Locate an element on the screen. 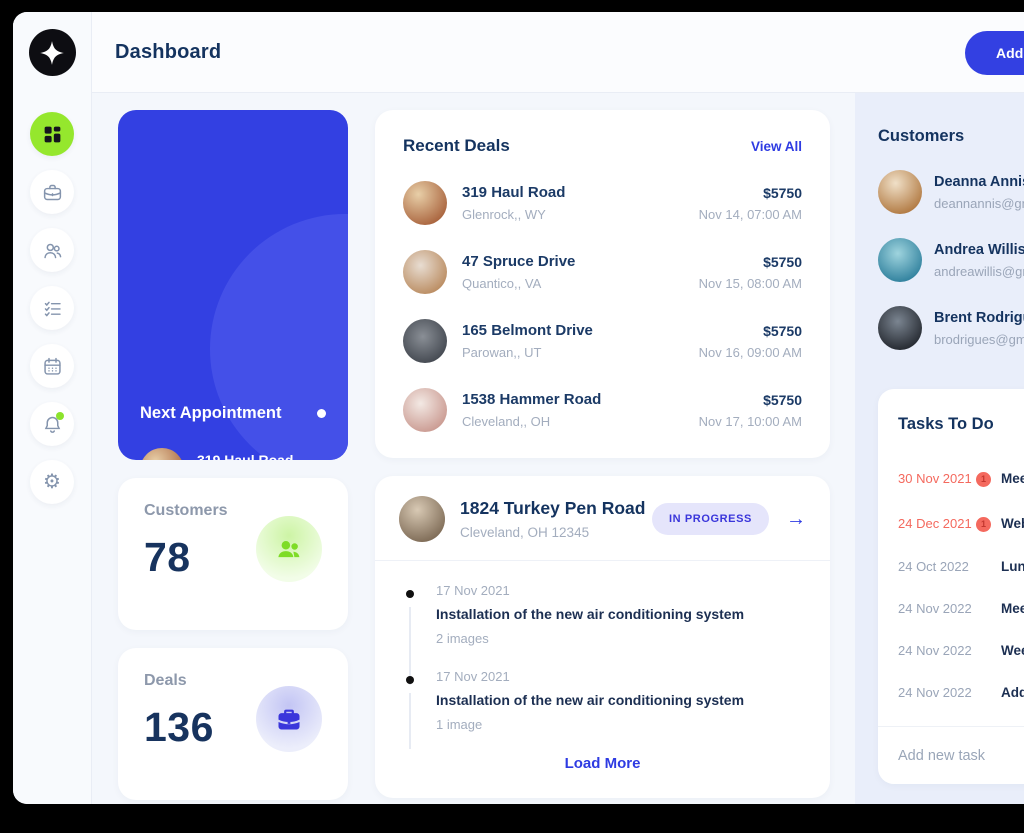  arrow-right-icon: → is located at coordinates (796, 519).